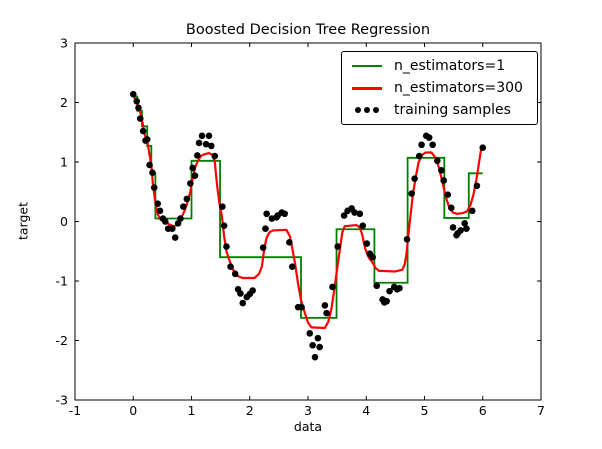 This screenshot has width=602, height=449. What do you see at coordinates (308, 410) in the screenshot?
I see `x-tick-label: 3` at bounding box center [308, 410].